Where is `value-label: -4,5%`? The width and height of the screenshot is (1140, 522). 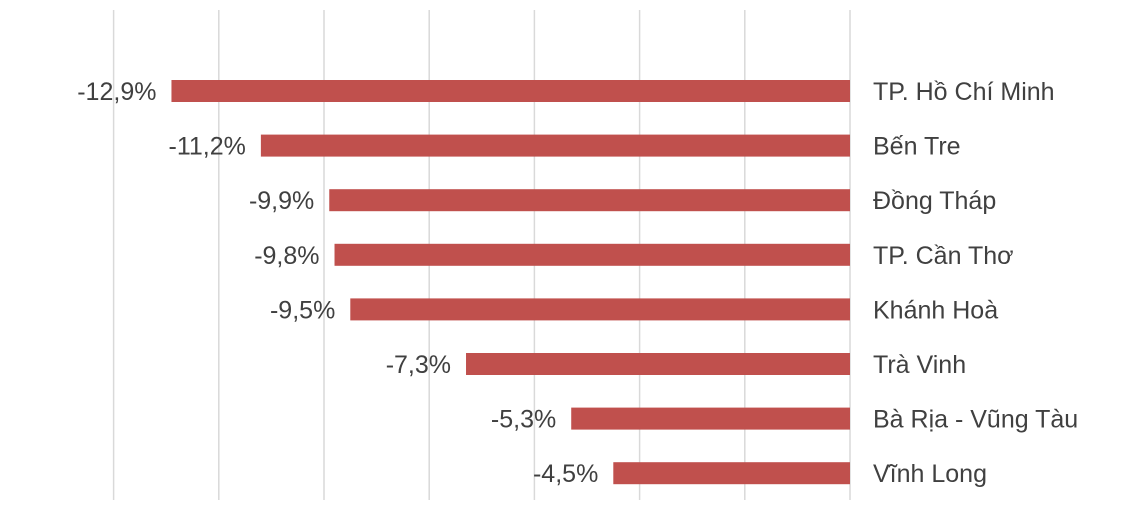
value-label: -4,5% is located at coordinates (565, 474).